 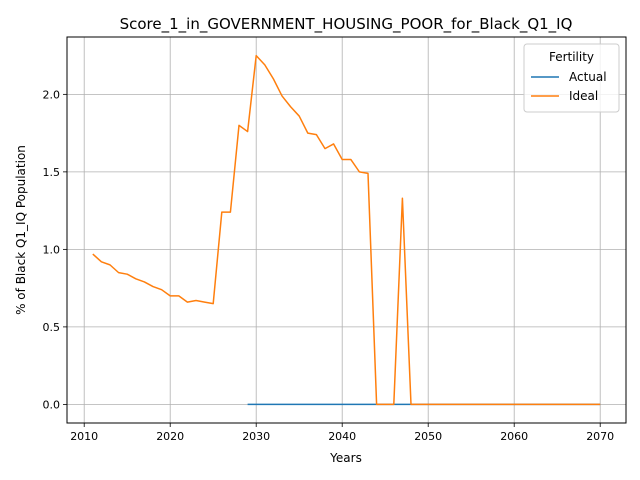 I want to click on y-tick-label: 0.5, so click(x=52, y=327).